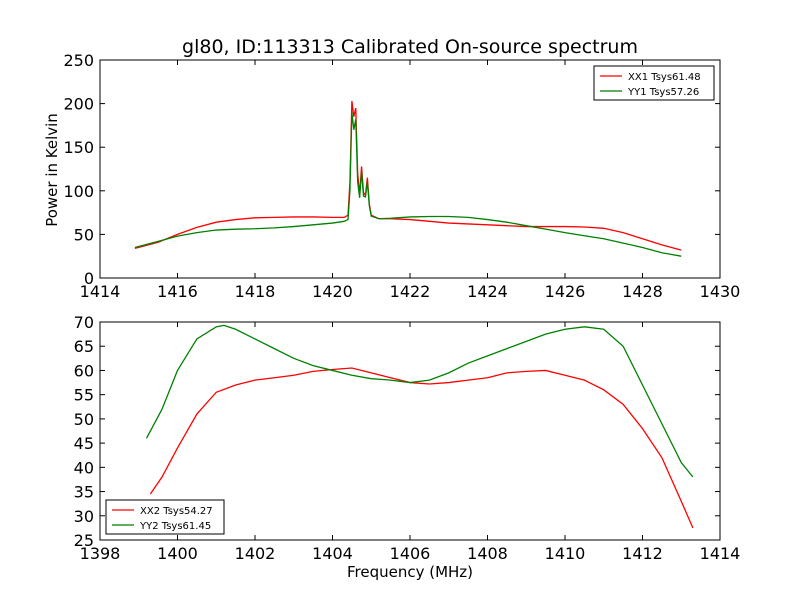 The height and width of the screenshot is (600, 800). I want to click on legend-label: YY2 Tsys61.45, so click(175, 526).